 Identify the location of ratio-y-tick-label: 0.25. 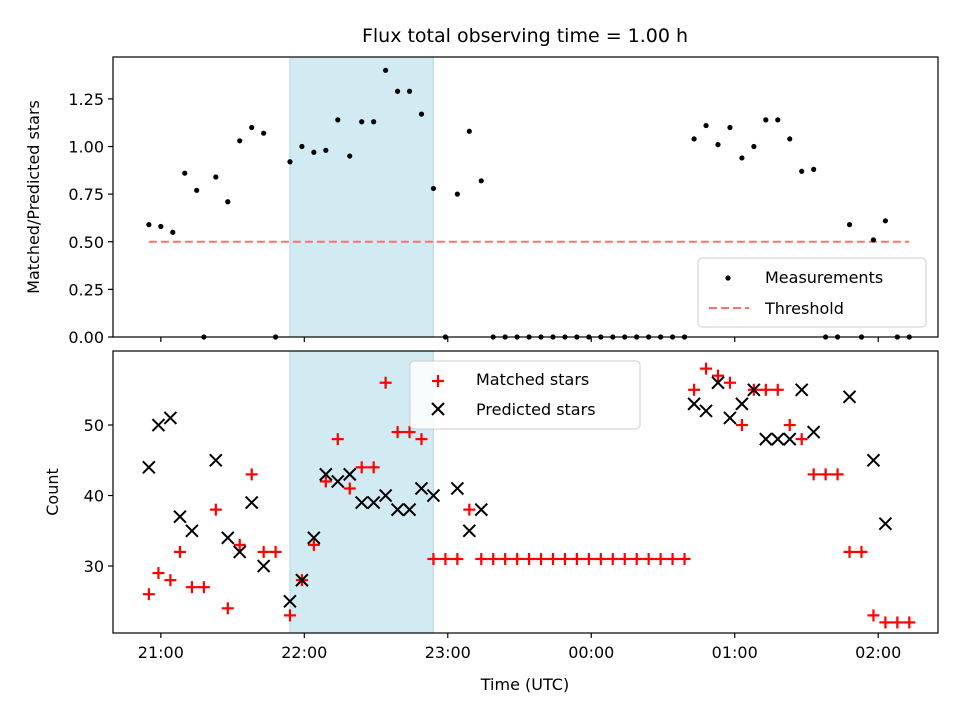
(86, 289).